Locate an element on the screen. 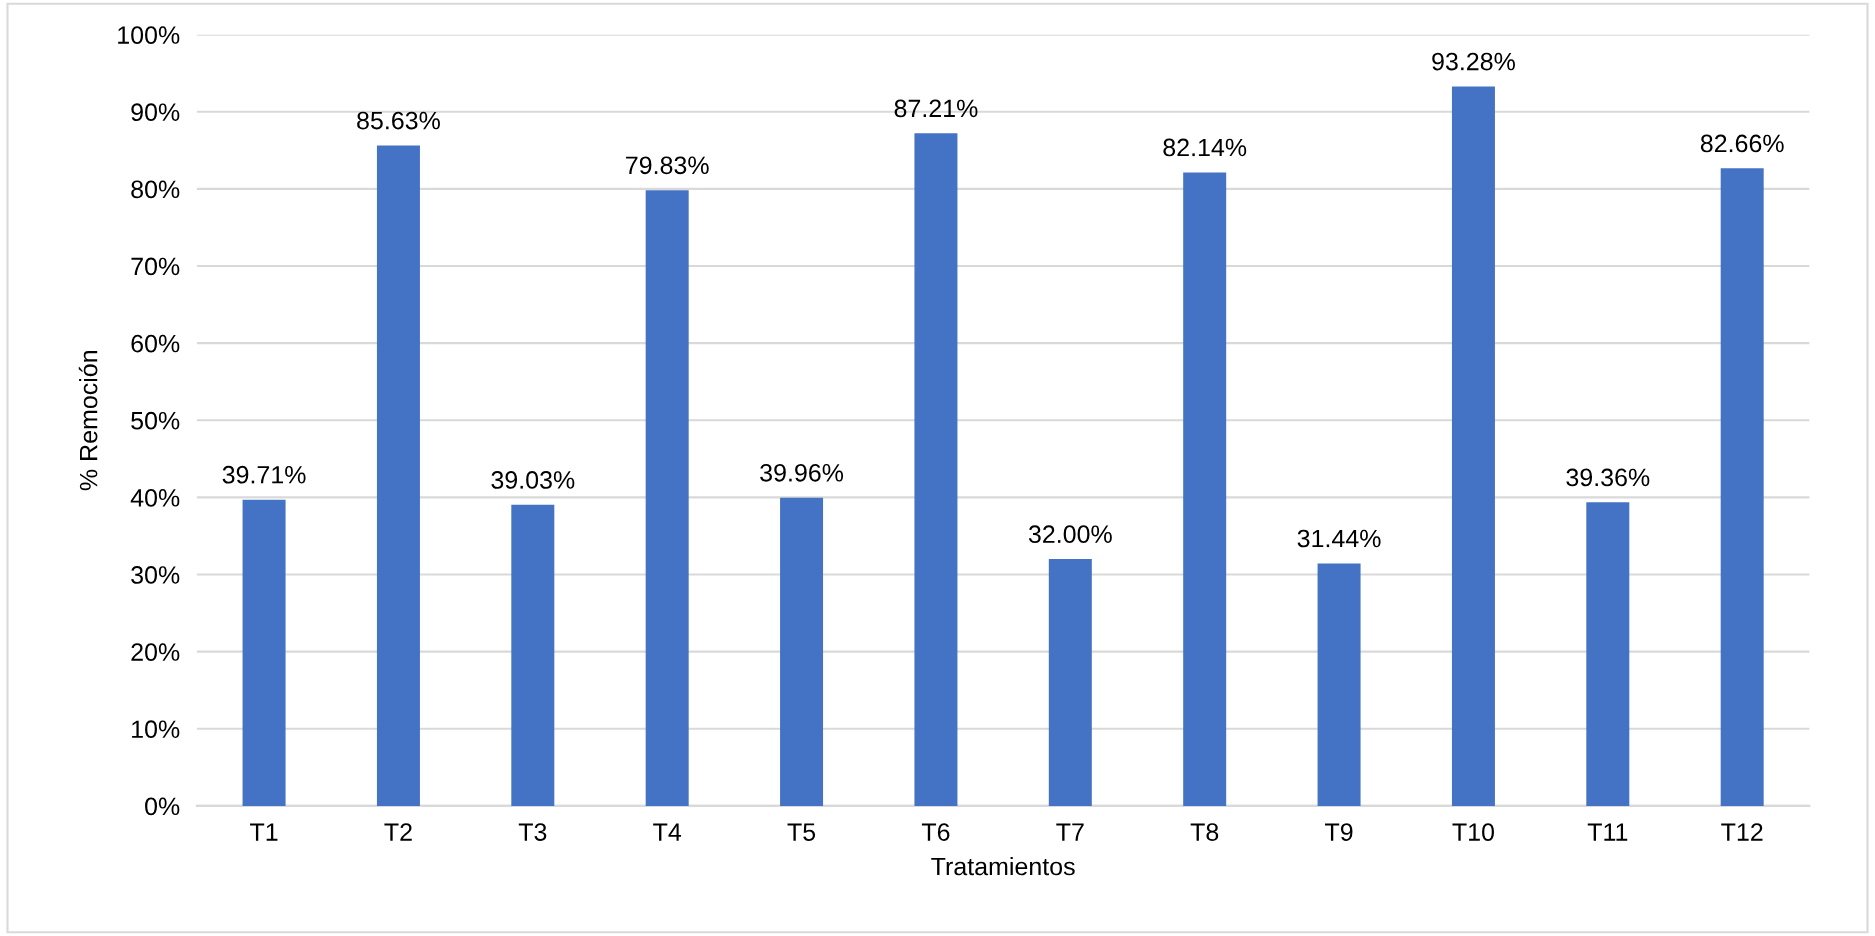 Image resolution: width=1875 pixels, height=936 pixels. data-label: 39.03% is located at coordinates (533, 480).